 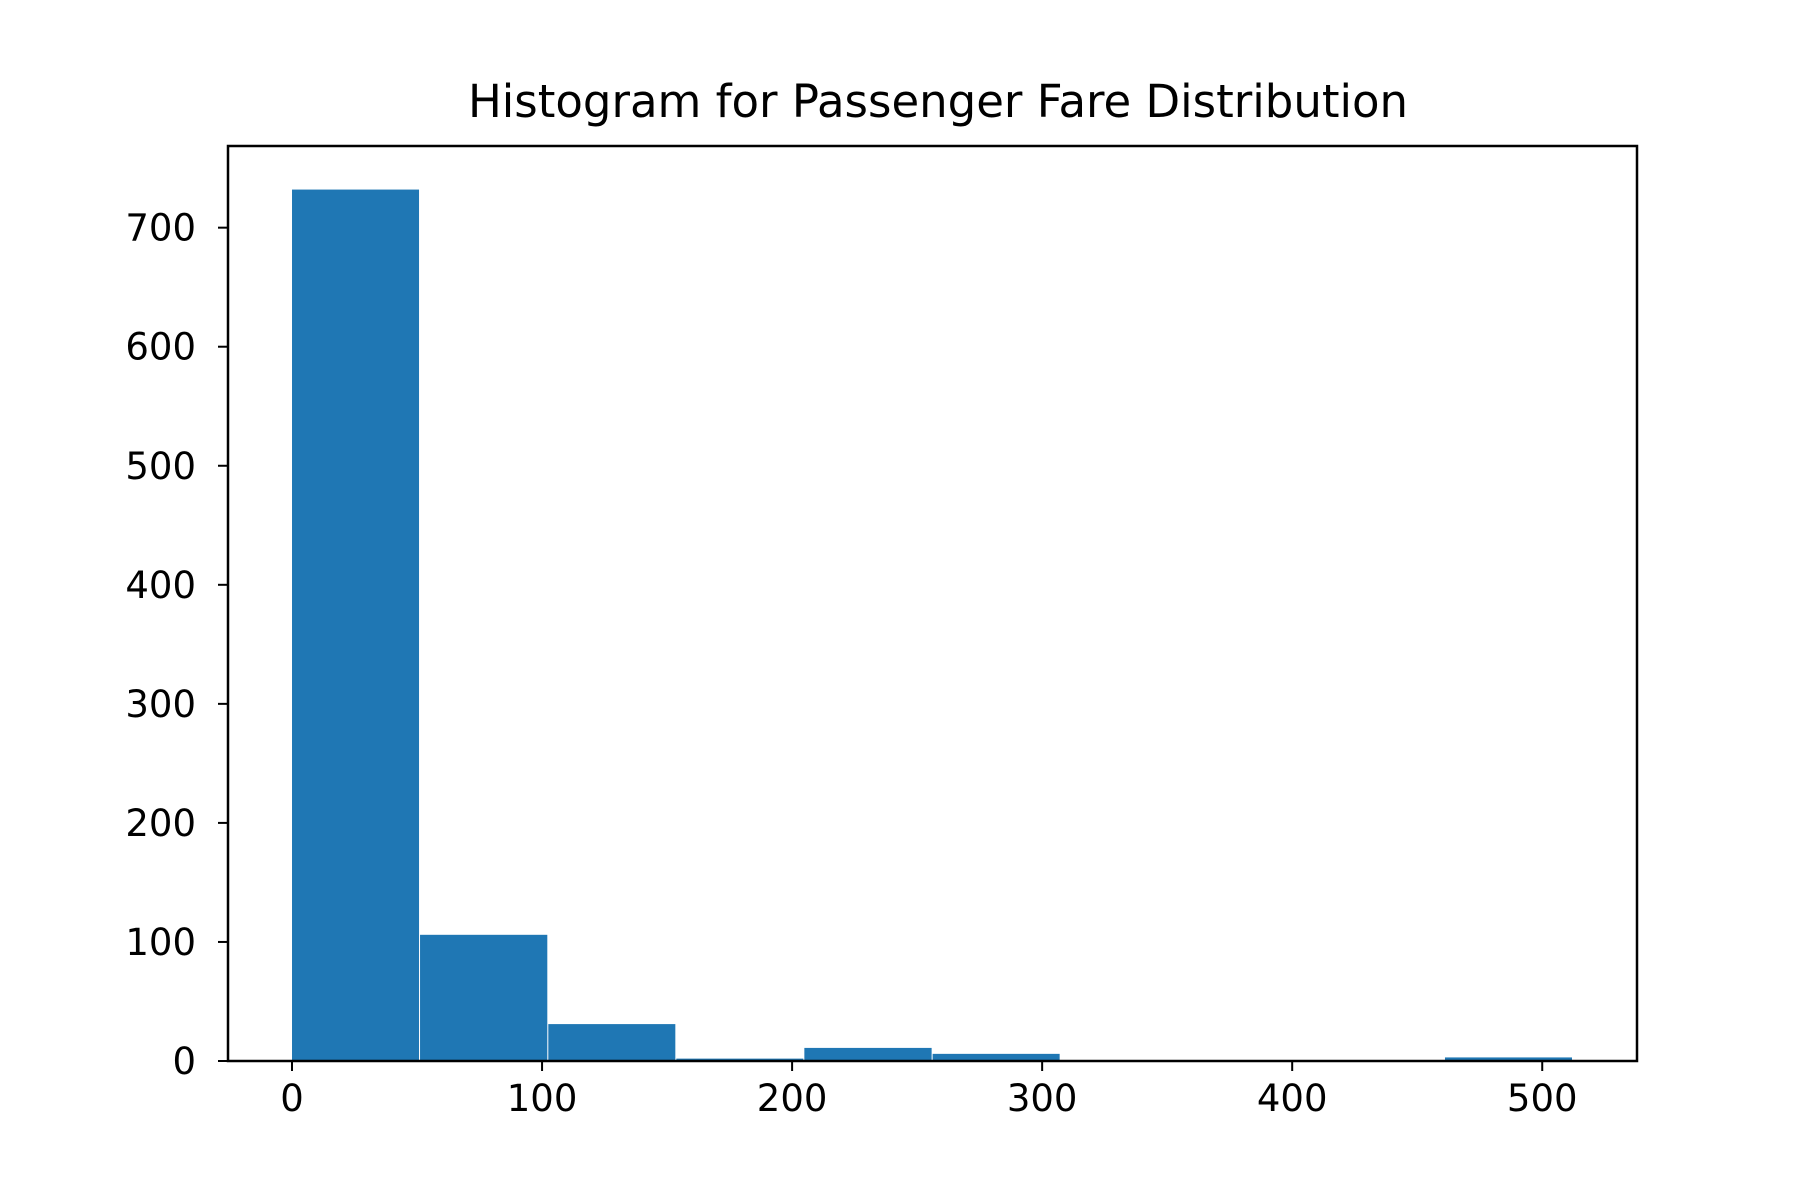 I want to click on x-axis-ticks: 0 100 200 300 400 500, so click(x=929, y=1090).